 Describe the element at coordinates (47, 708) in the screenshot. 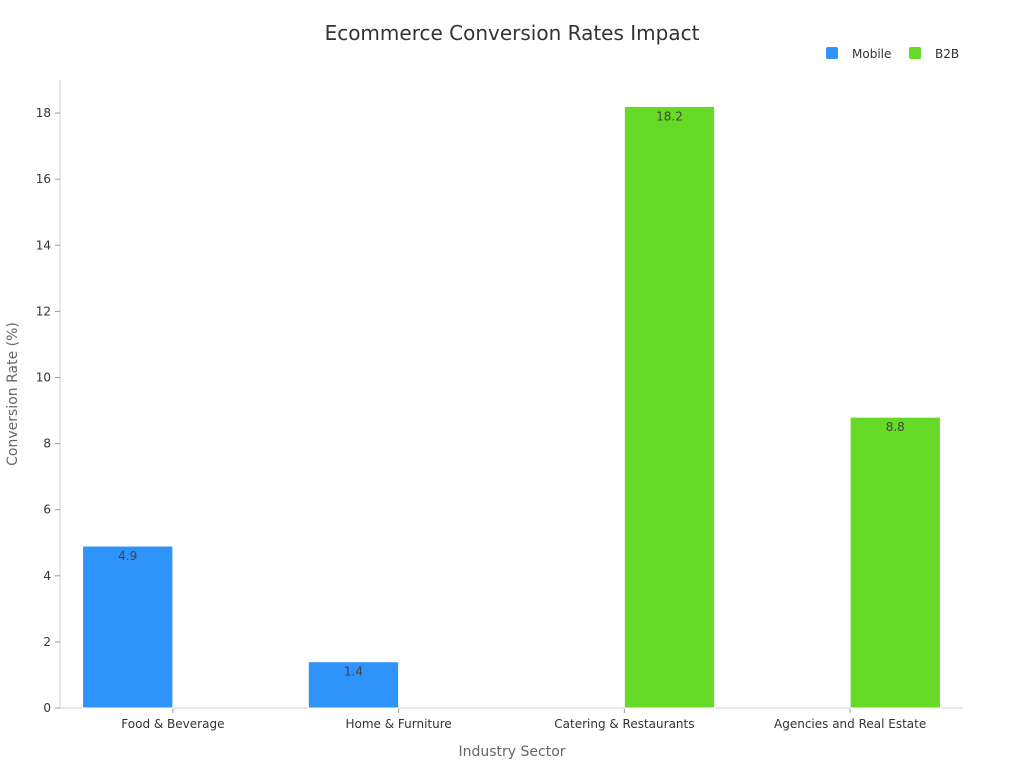

I see `y-tick-label: 0` at that location.